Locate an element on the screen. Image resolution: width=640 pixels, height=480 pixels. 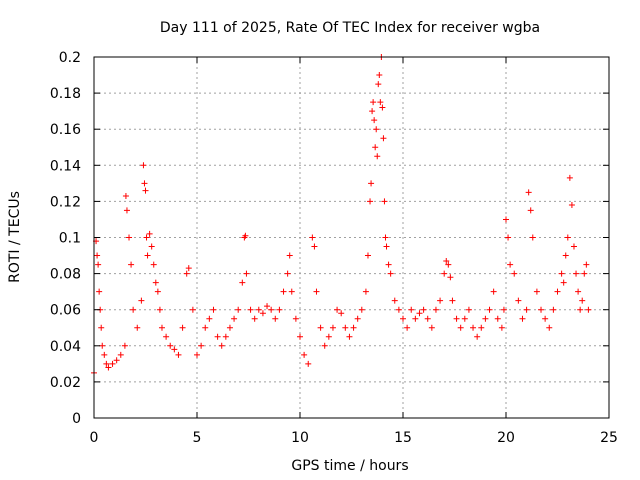
y-tick-label: 0.12 is located at coordinates (65, 202).